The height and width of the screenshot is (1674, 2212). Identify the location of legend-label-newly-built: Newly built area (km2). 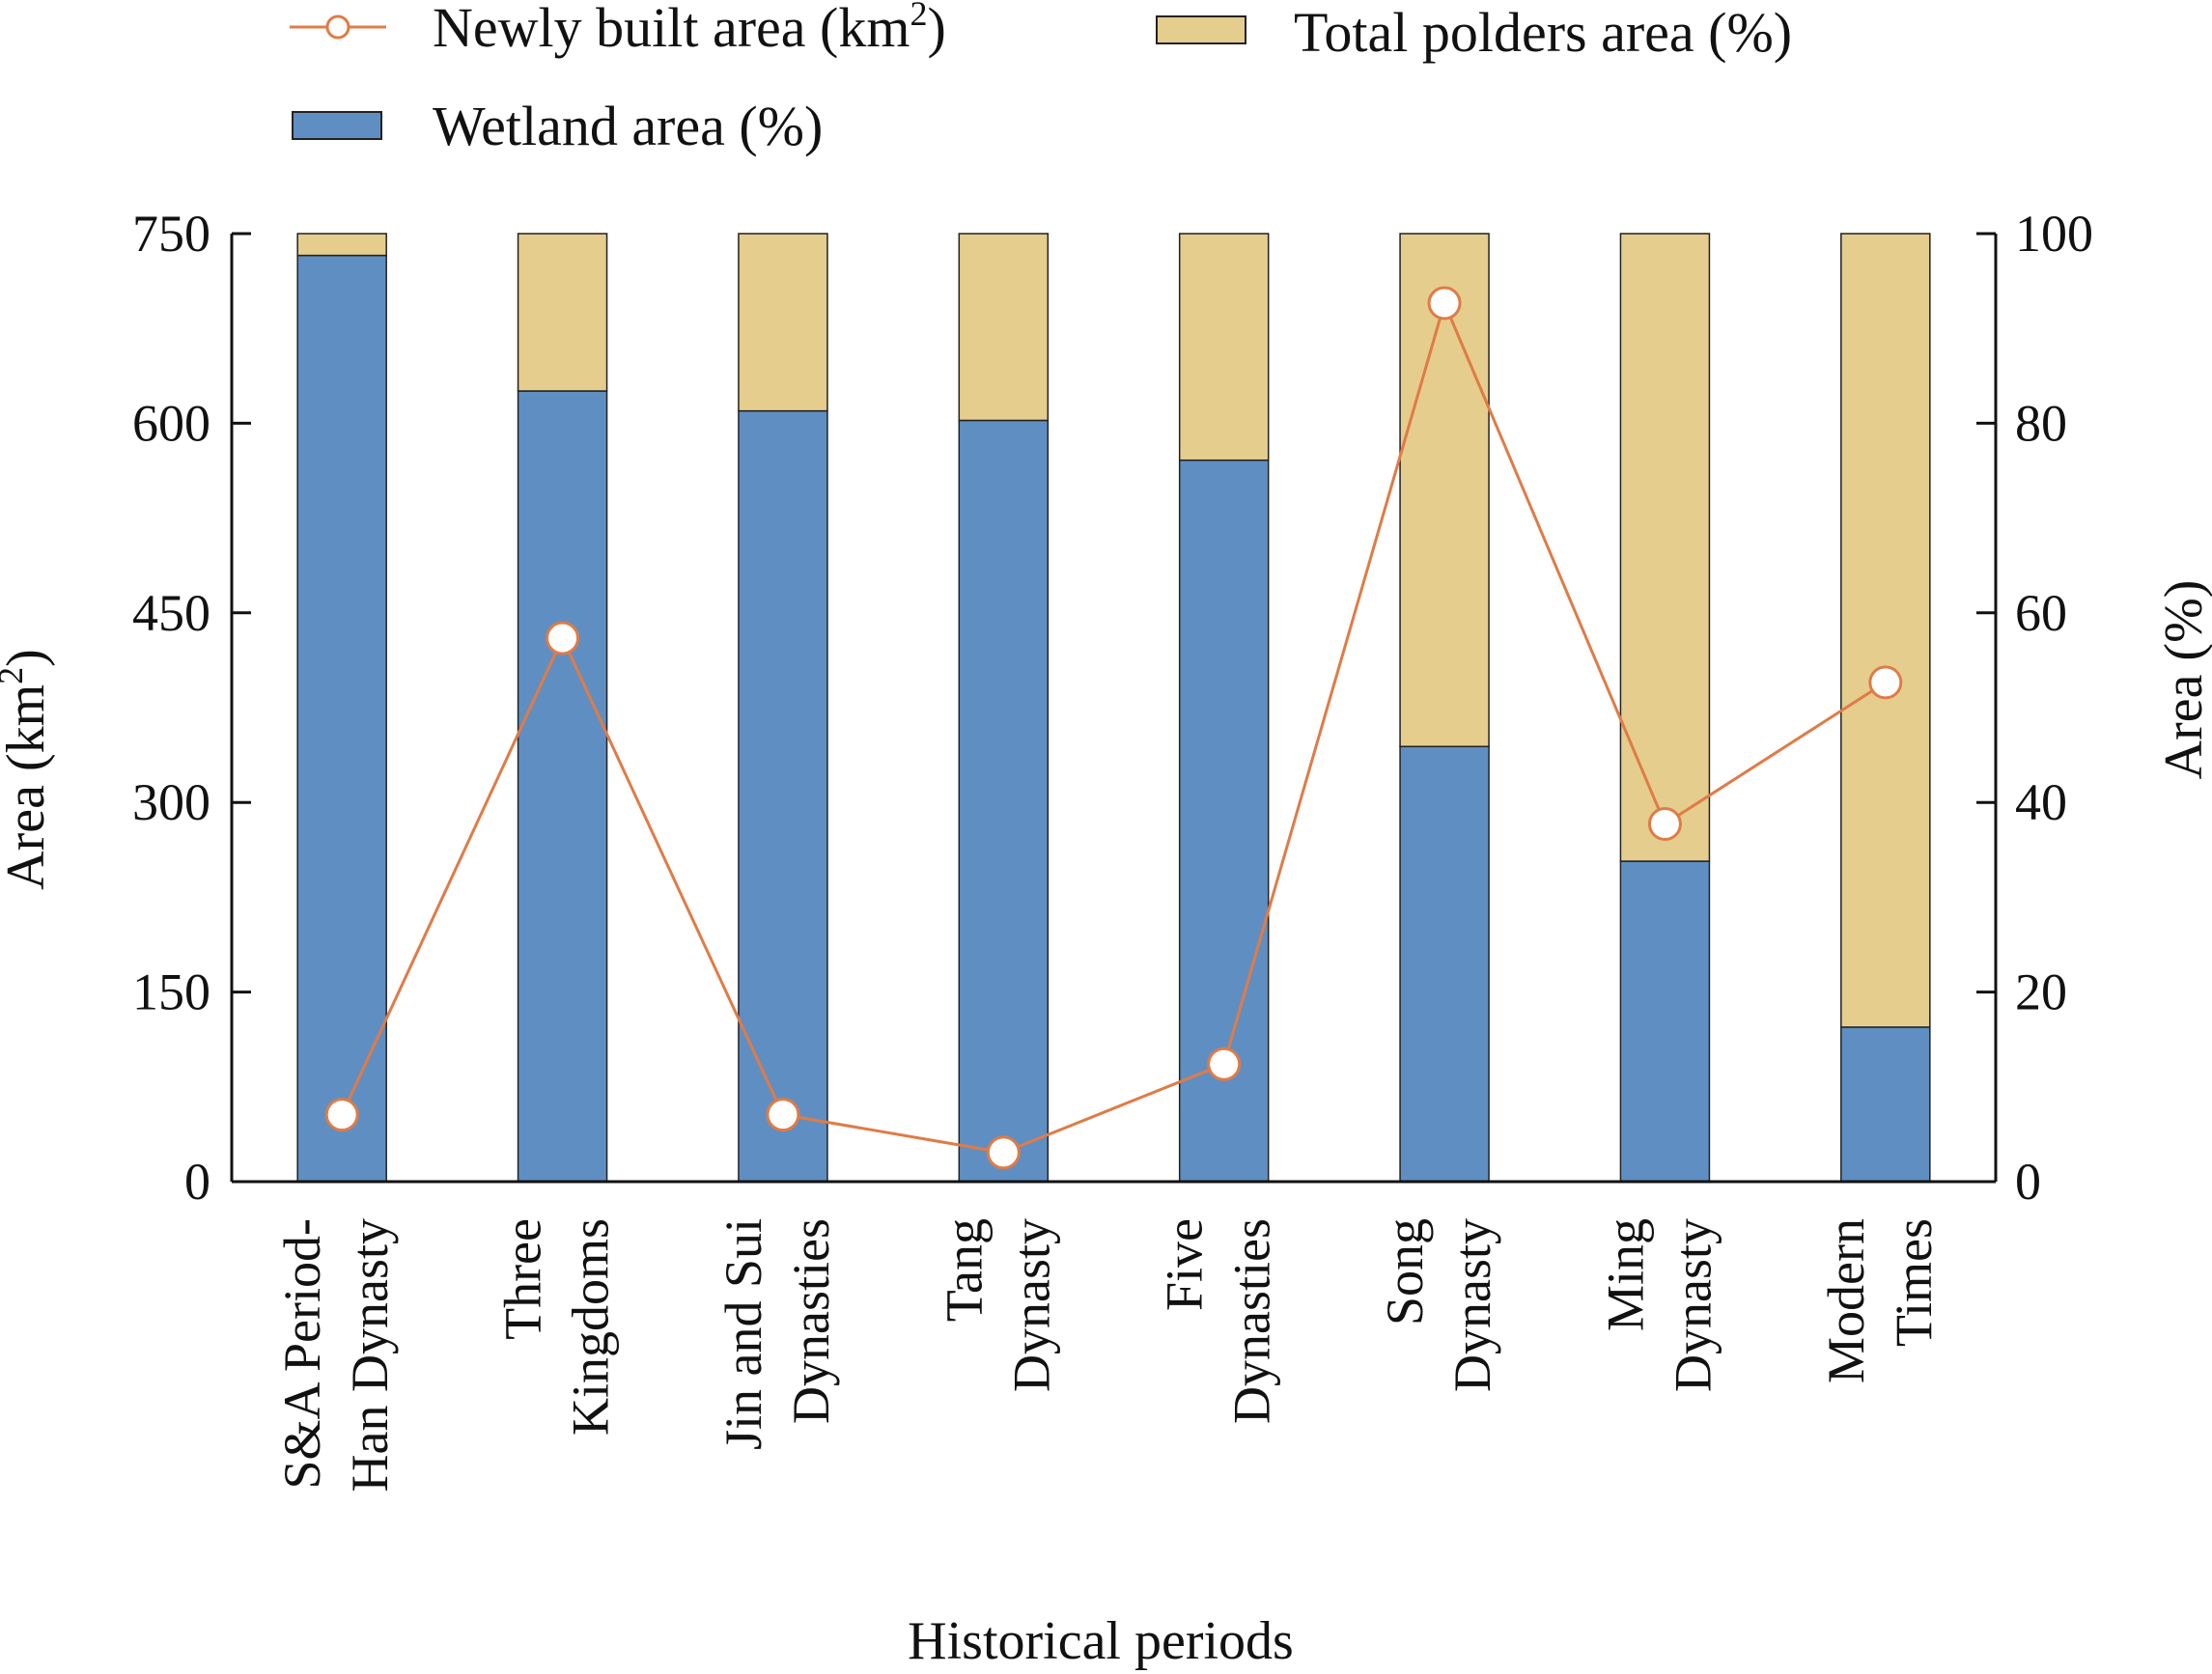
(690, 29).